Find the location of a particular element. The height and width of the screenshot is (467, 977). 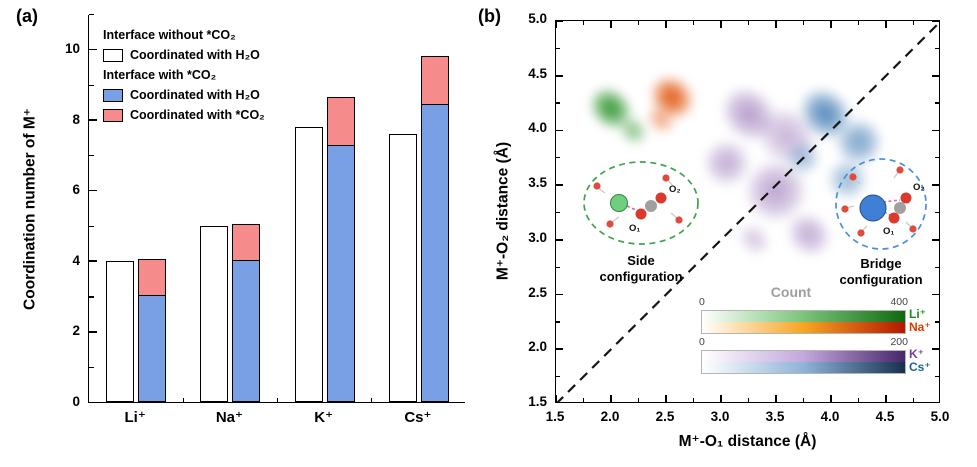

cation-o2-bond is located at coordinates (891, 201).